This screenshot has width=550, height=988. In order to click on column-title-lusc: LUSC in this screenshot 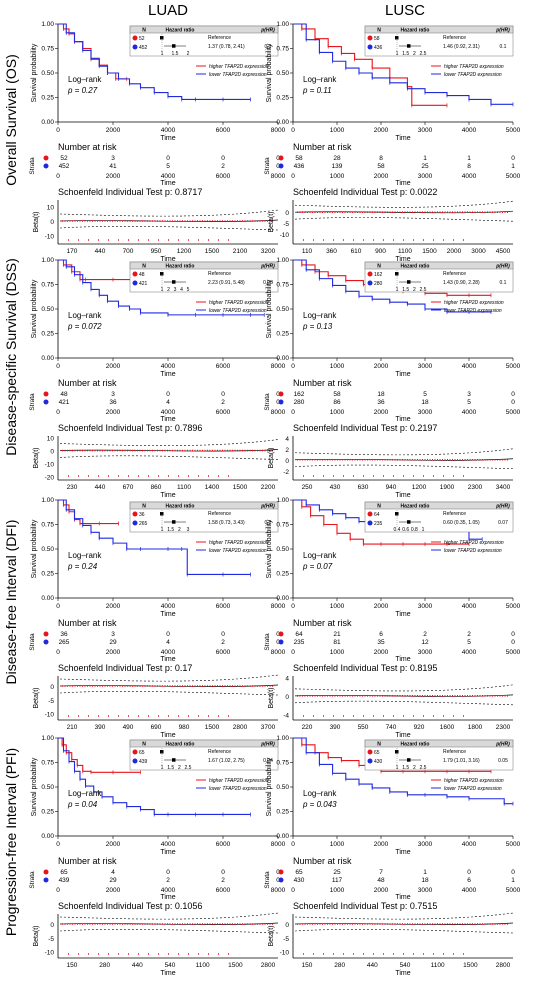, I will do `click(405, 10)`.